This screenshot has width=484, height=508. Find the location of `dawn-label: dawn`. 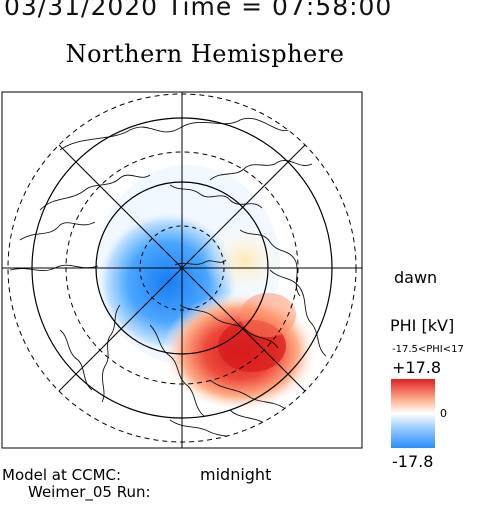

dawn-label: dawn is located at coordinates (416, 277).